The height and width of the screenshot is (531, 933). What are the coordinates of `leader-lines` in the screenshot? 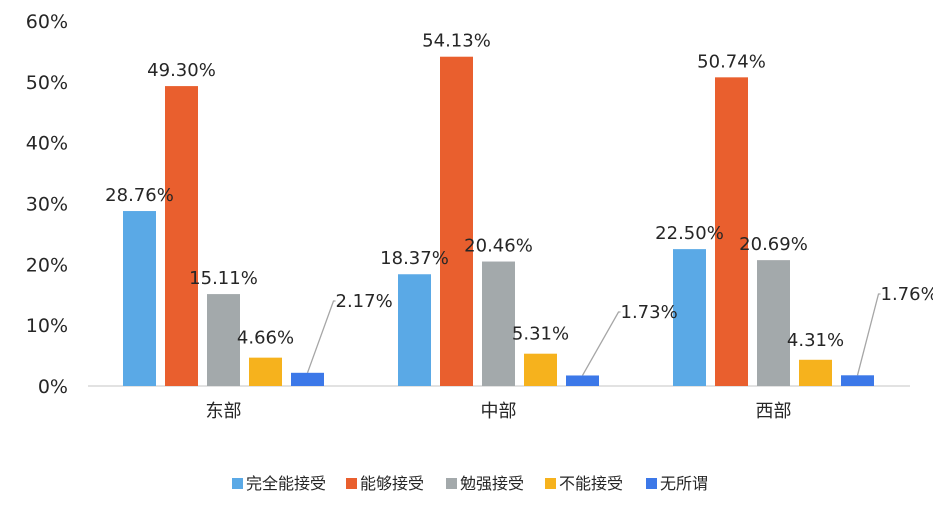 It's located at (593, 334).